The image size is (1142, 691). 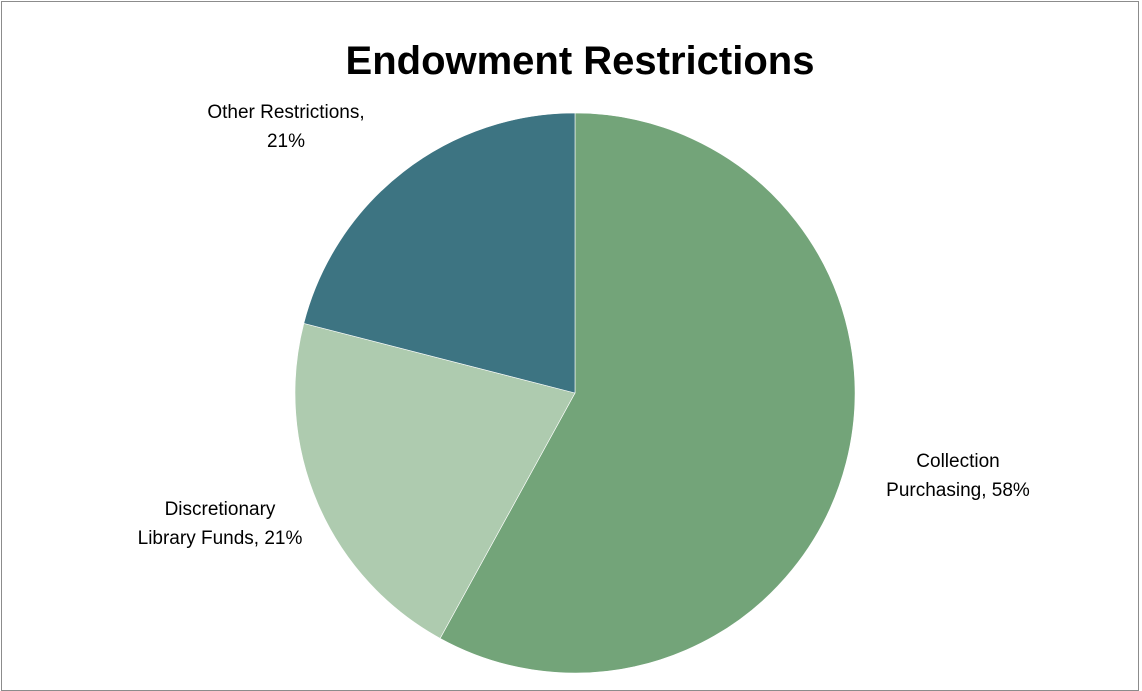 I want to click on slice-label-collection-purchasing: Collection Purchasing, 58%, so click(x=958, y=476).